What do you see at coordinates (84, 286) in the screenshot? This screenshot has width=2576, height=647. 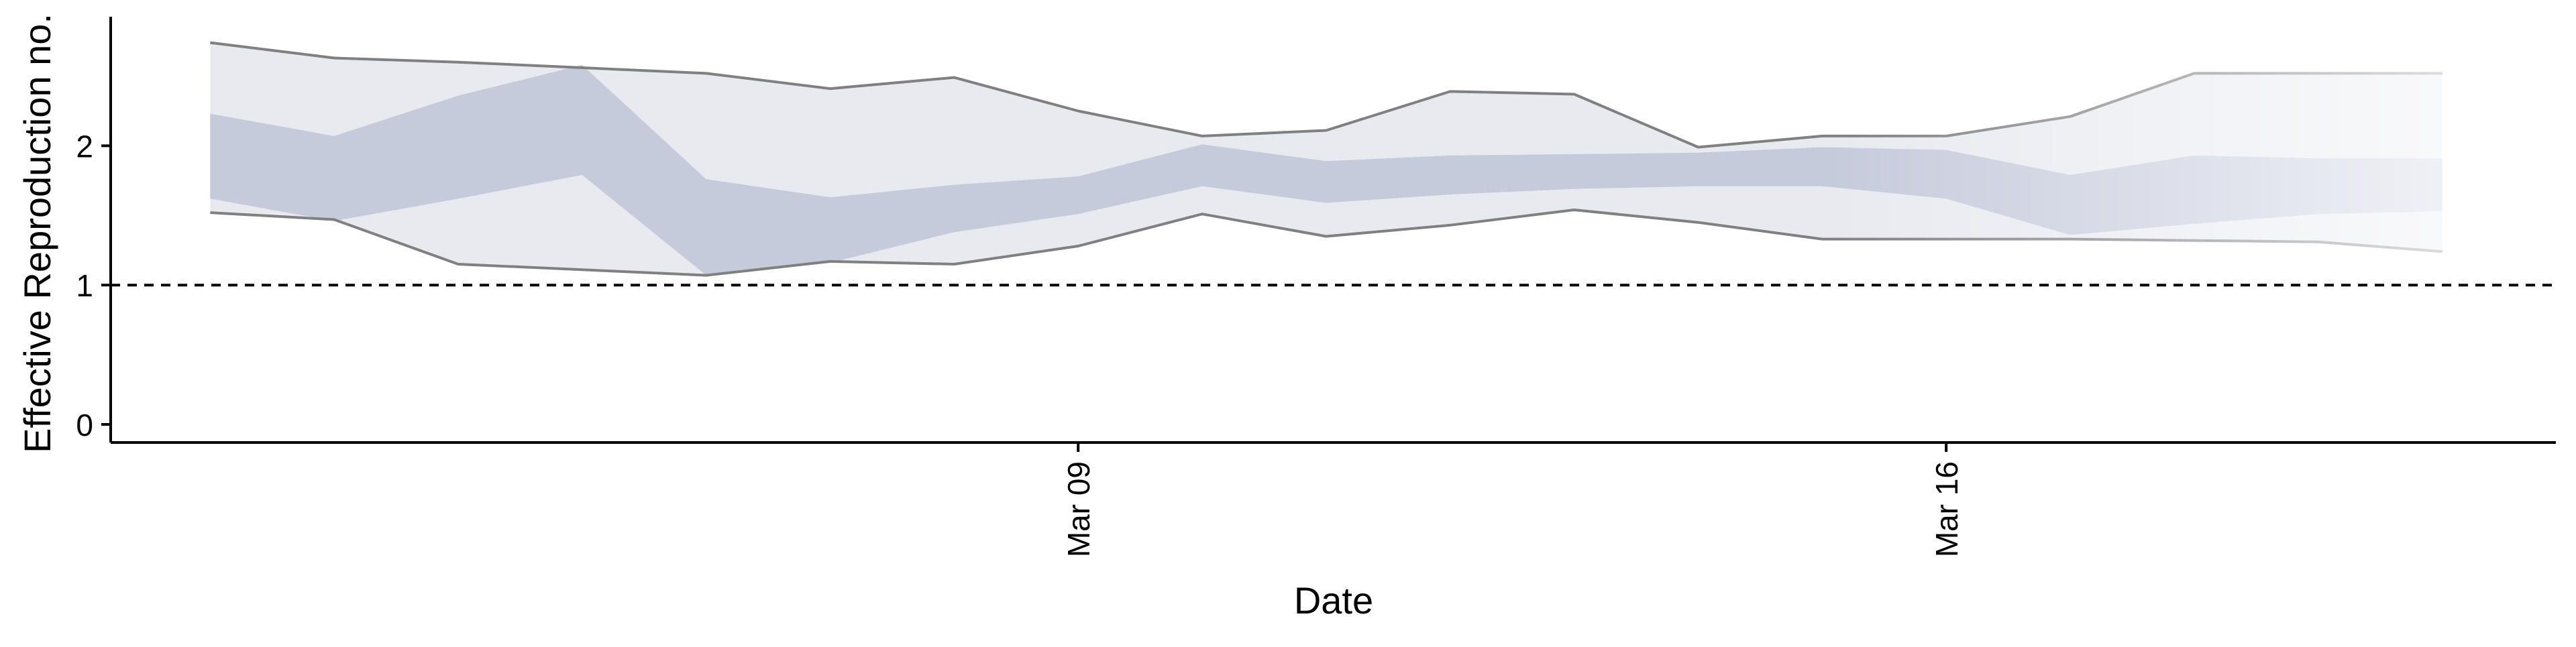 I see `y-tick-label: 1` at bounding box center [84, 286].